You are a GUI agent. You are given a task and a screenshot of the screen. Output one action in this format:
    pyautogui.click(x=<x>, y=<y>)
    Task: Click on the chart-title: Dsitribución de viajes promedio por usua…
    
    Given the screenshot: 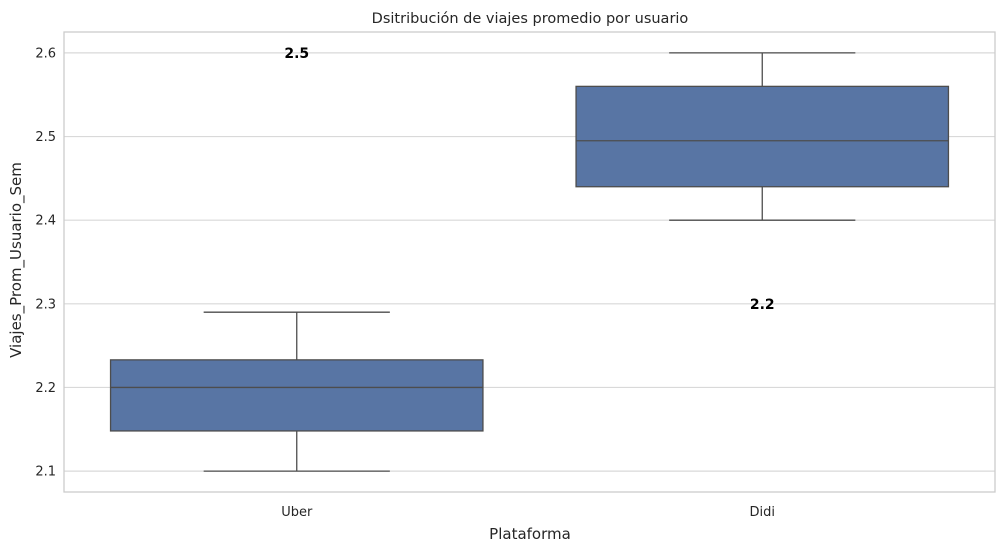 What is the action you would take?
    pyautogui.click(x=530, y=19)
    